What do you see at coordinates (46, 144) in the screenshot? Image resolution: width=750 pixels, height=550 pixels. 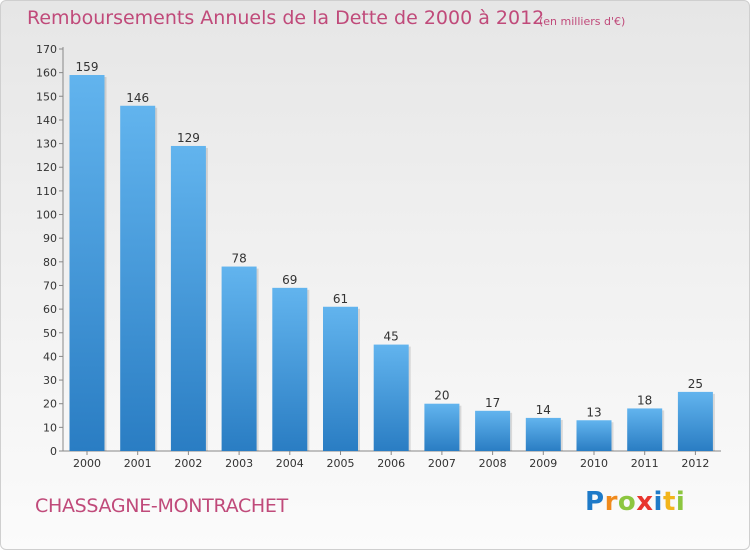 I see `y-tick-label: 130` at bounding box center [46, 144].